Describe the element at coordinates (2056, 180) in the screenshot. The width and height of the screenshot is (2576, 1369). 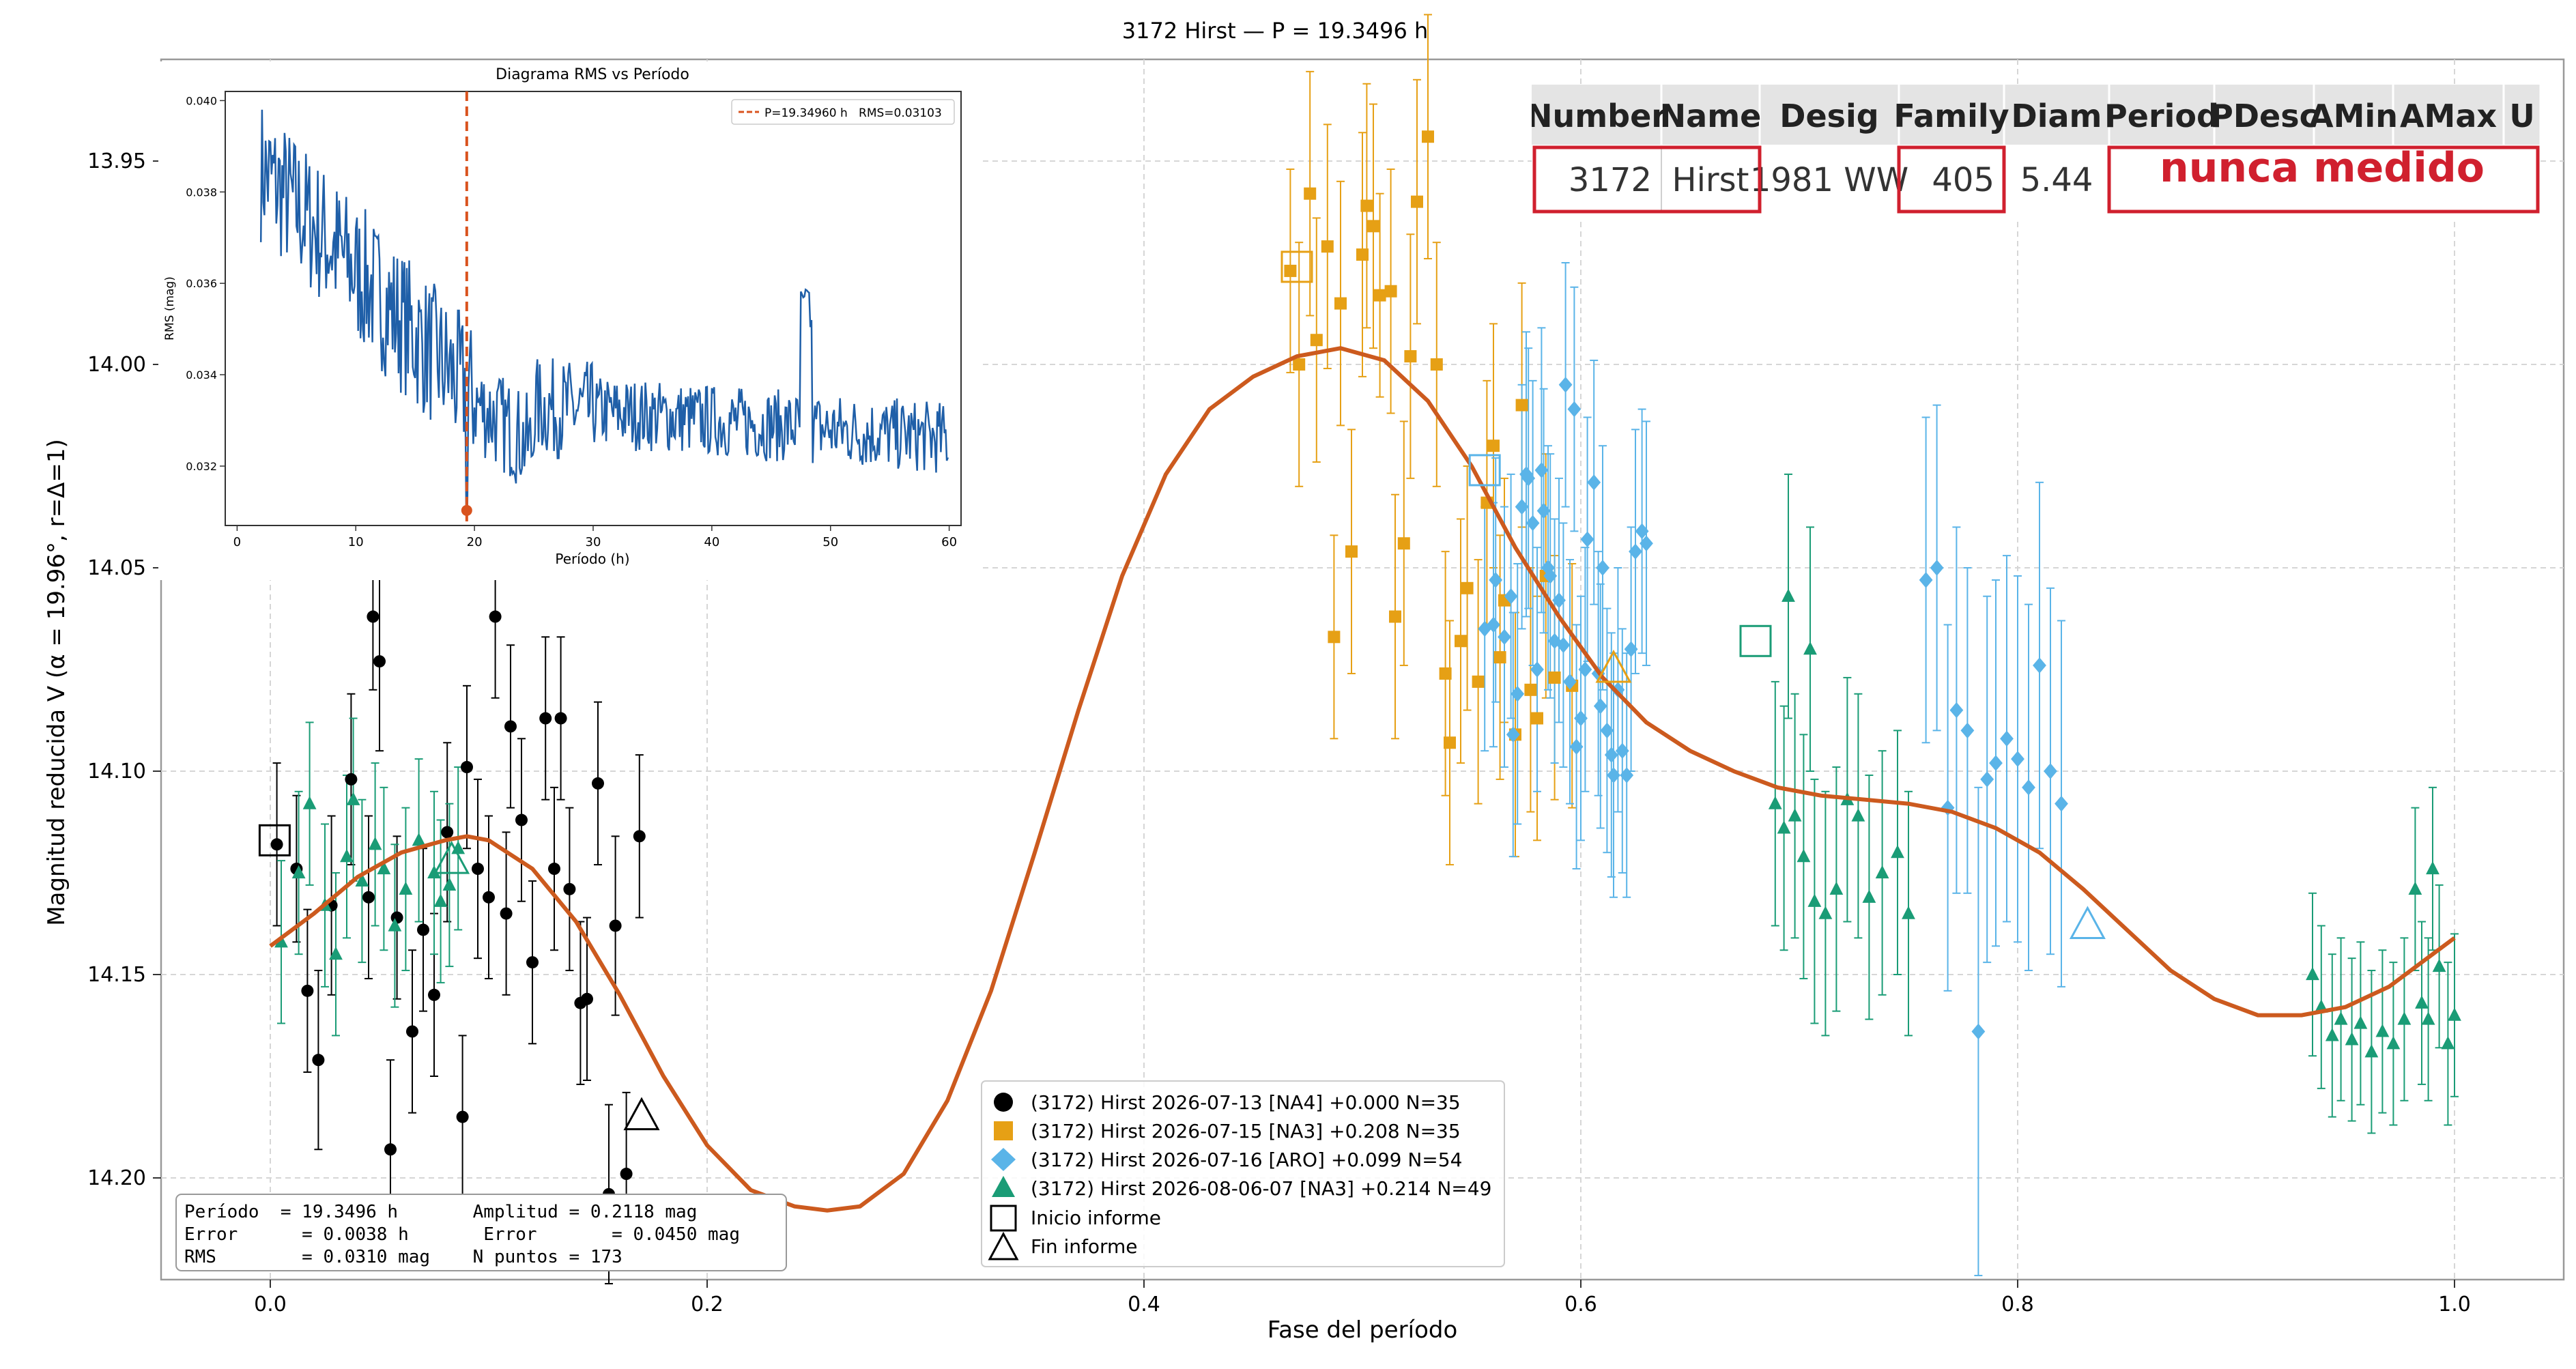
I see `table-cell: 5.44` at that location.